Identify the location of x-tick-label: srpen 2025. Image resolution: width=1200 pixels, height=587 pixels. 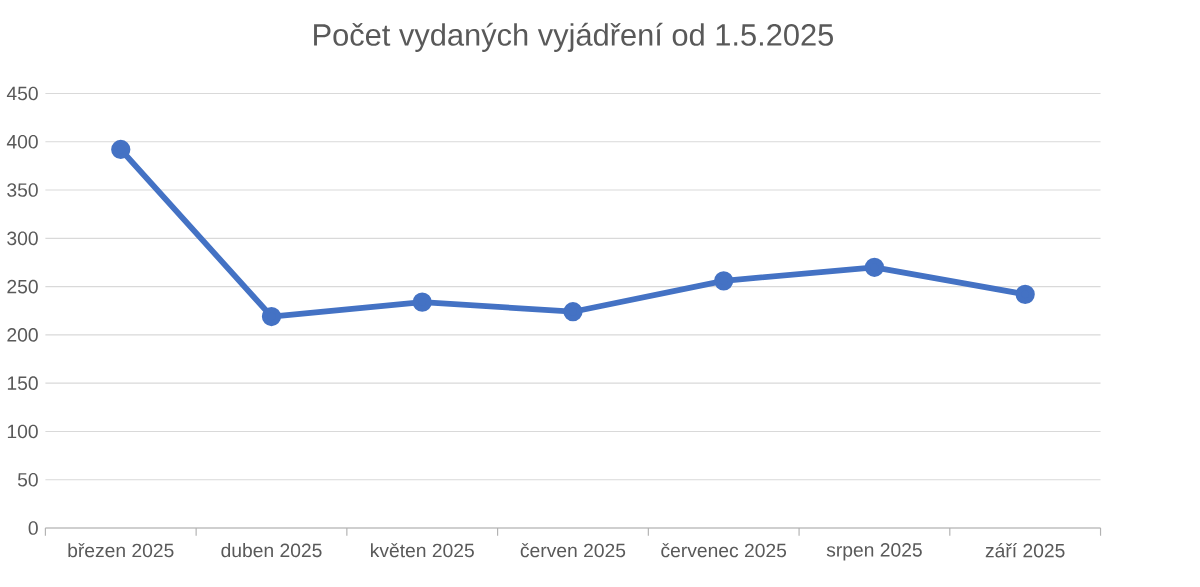
(874, 552).